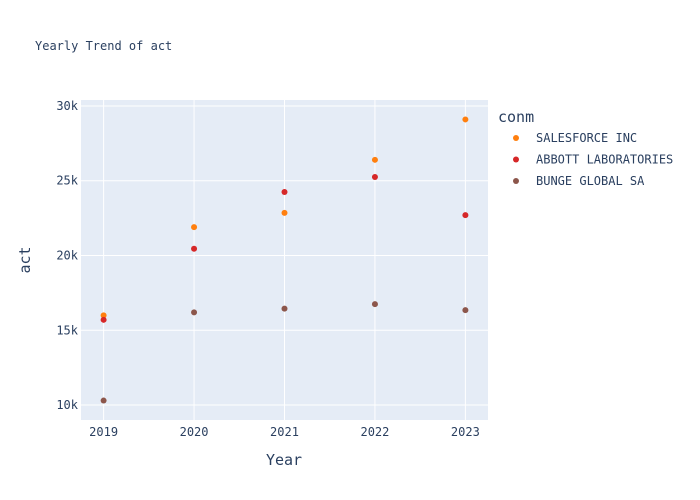 This screenshot has height=500, width=700. I want to click on y-tick-label: 25k, so click(67, 181).